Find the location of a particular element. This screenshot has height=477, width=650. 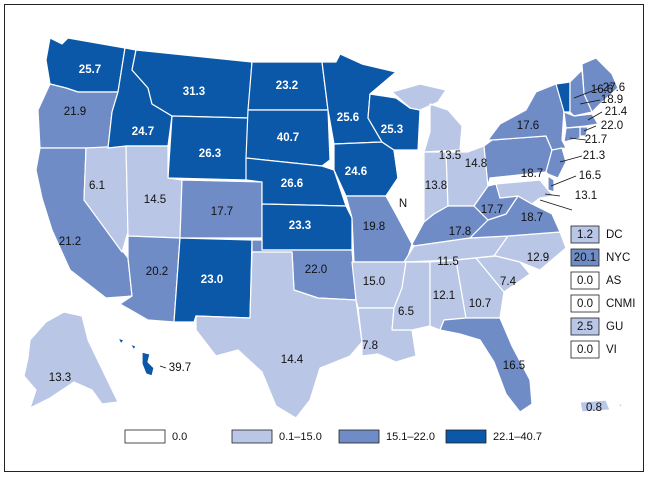

state-value-WA: 25.7 is located at coordinates (90, 70).